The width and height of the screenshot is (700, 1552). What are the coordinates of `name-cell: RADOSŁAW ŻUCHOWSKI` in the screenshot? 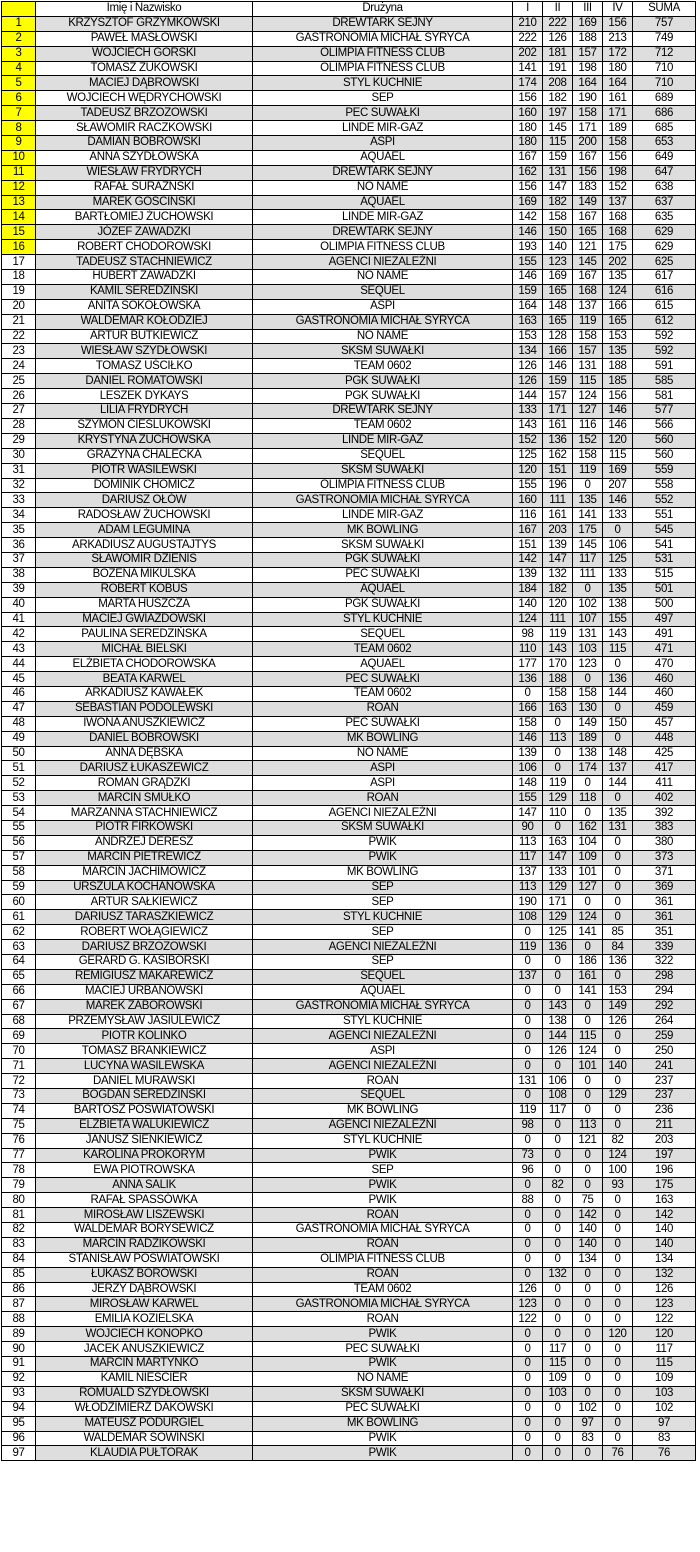 It's located at (144, 515).